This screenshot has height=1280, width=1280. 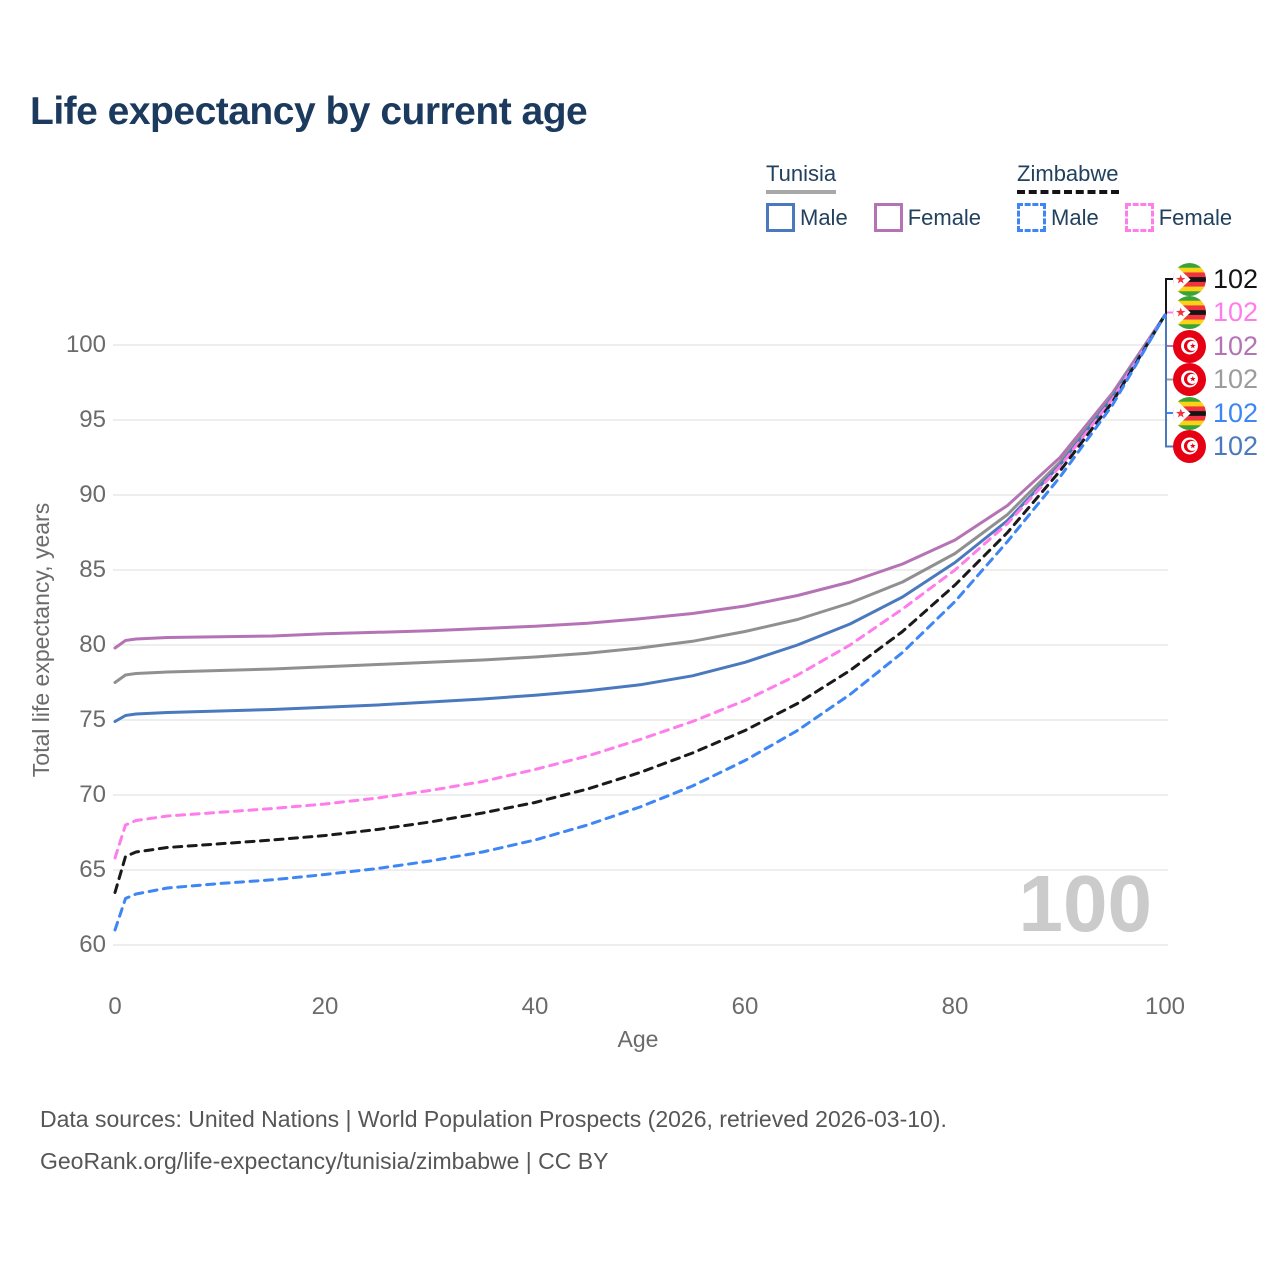 I want to click on x-tick-label: 40, so click(x=535, y=1006).